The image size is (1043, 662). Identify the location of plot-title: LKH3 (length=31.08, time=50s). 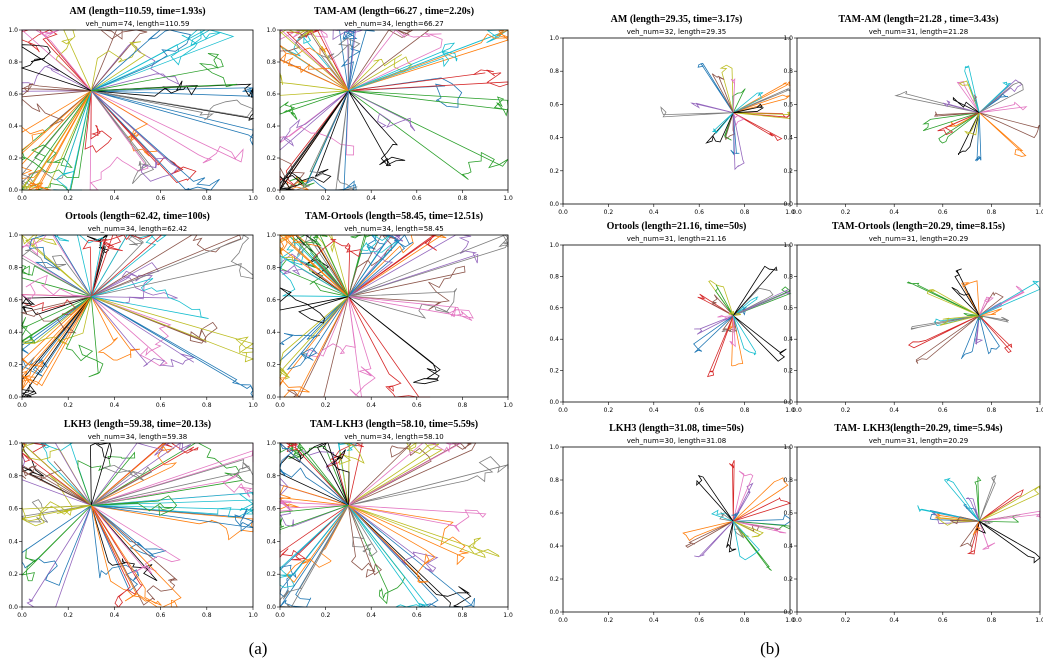
(676, 428).